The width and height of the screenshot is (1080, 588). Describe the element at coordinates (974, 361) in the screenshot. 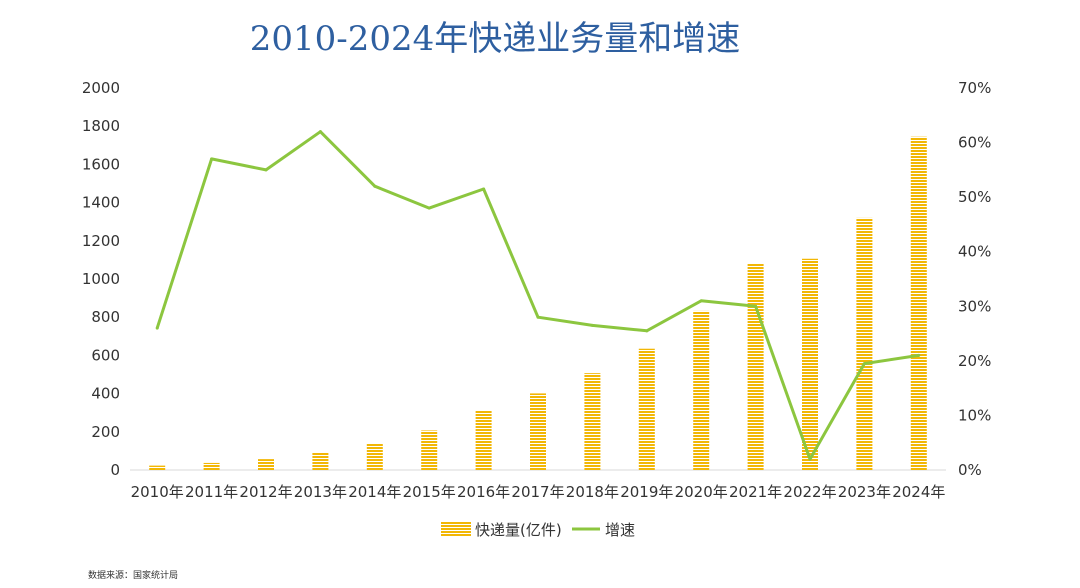

I see `right-axis-tick-label: 20%` at that location.